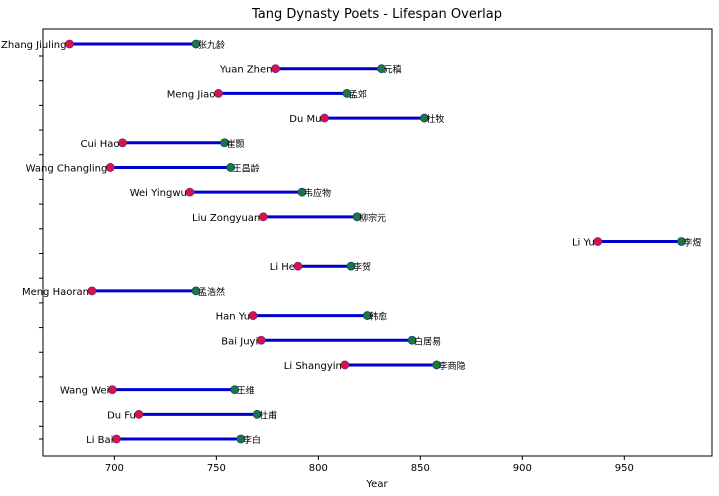 The height and width of the screenshot is (496, 719). What do you see at coordinates (318, 468) in the screenshot?
I see `x-tick-label: 800` at bounding box center [318, 468].